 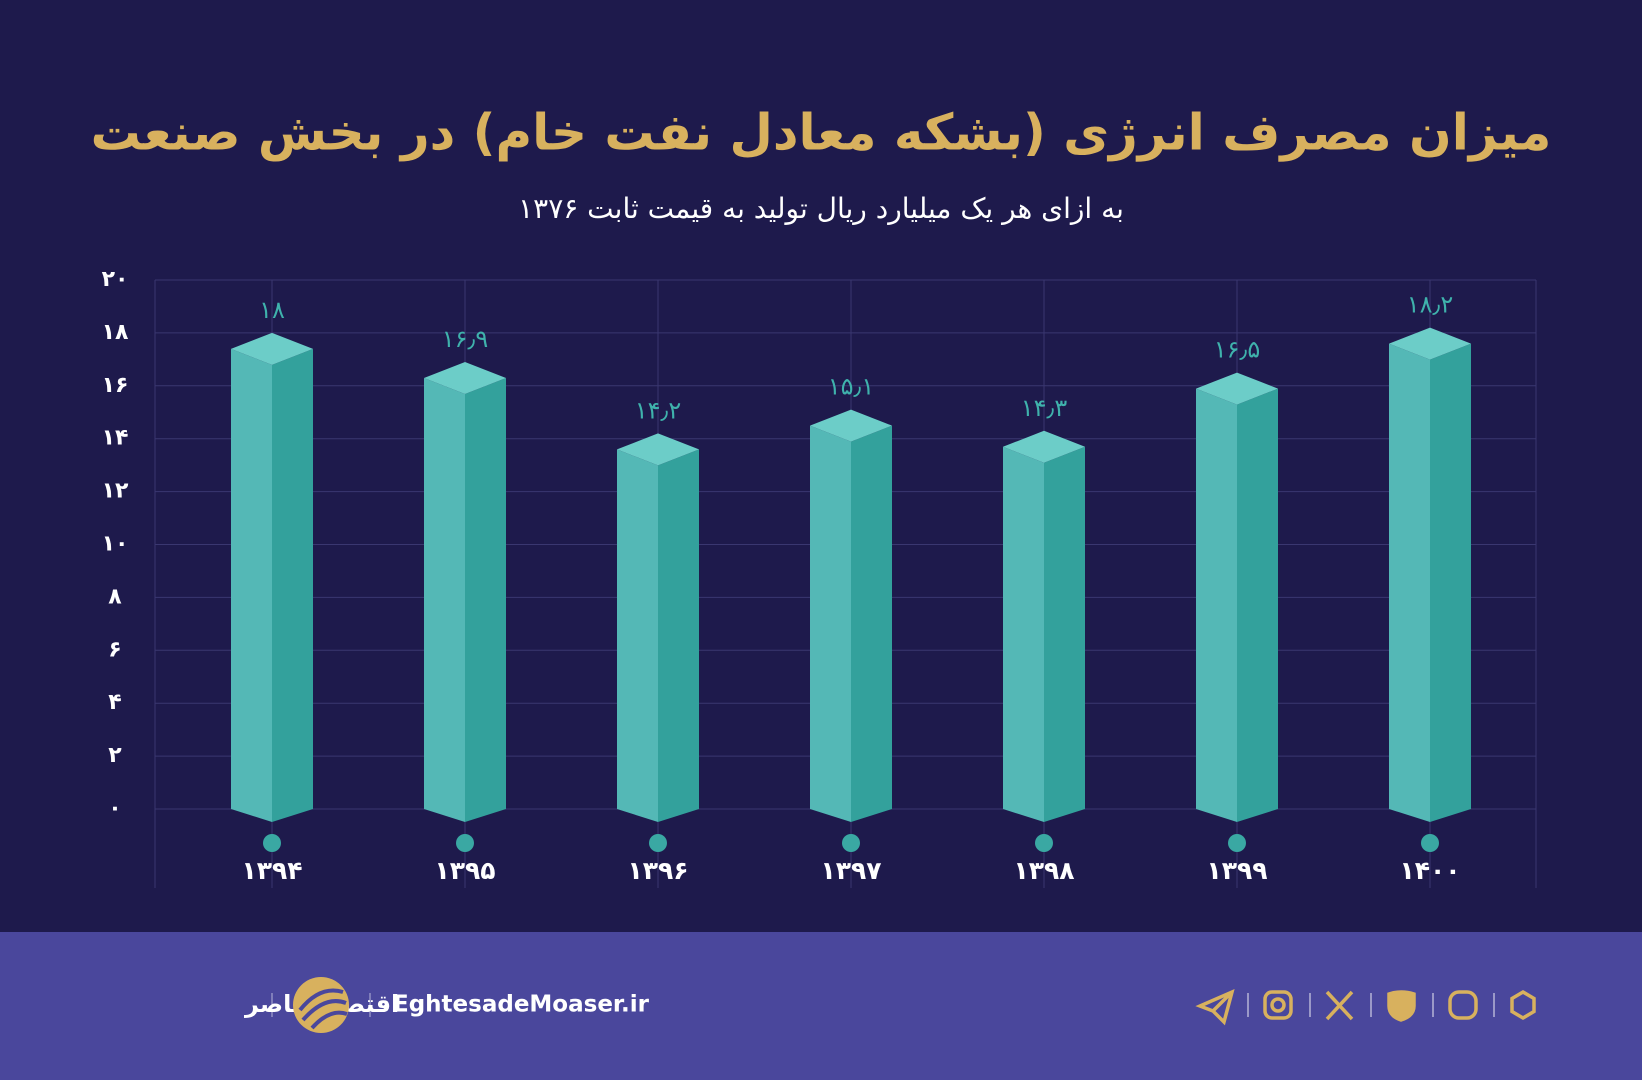 I want to click on footer-website: EghtesadeMoaser.ir, so click(x=521, y=1005).